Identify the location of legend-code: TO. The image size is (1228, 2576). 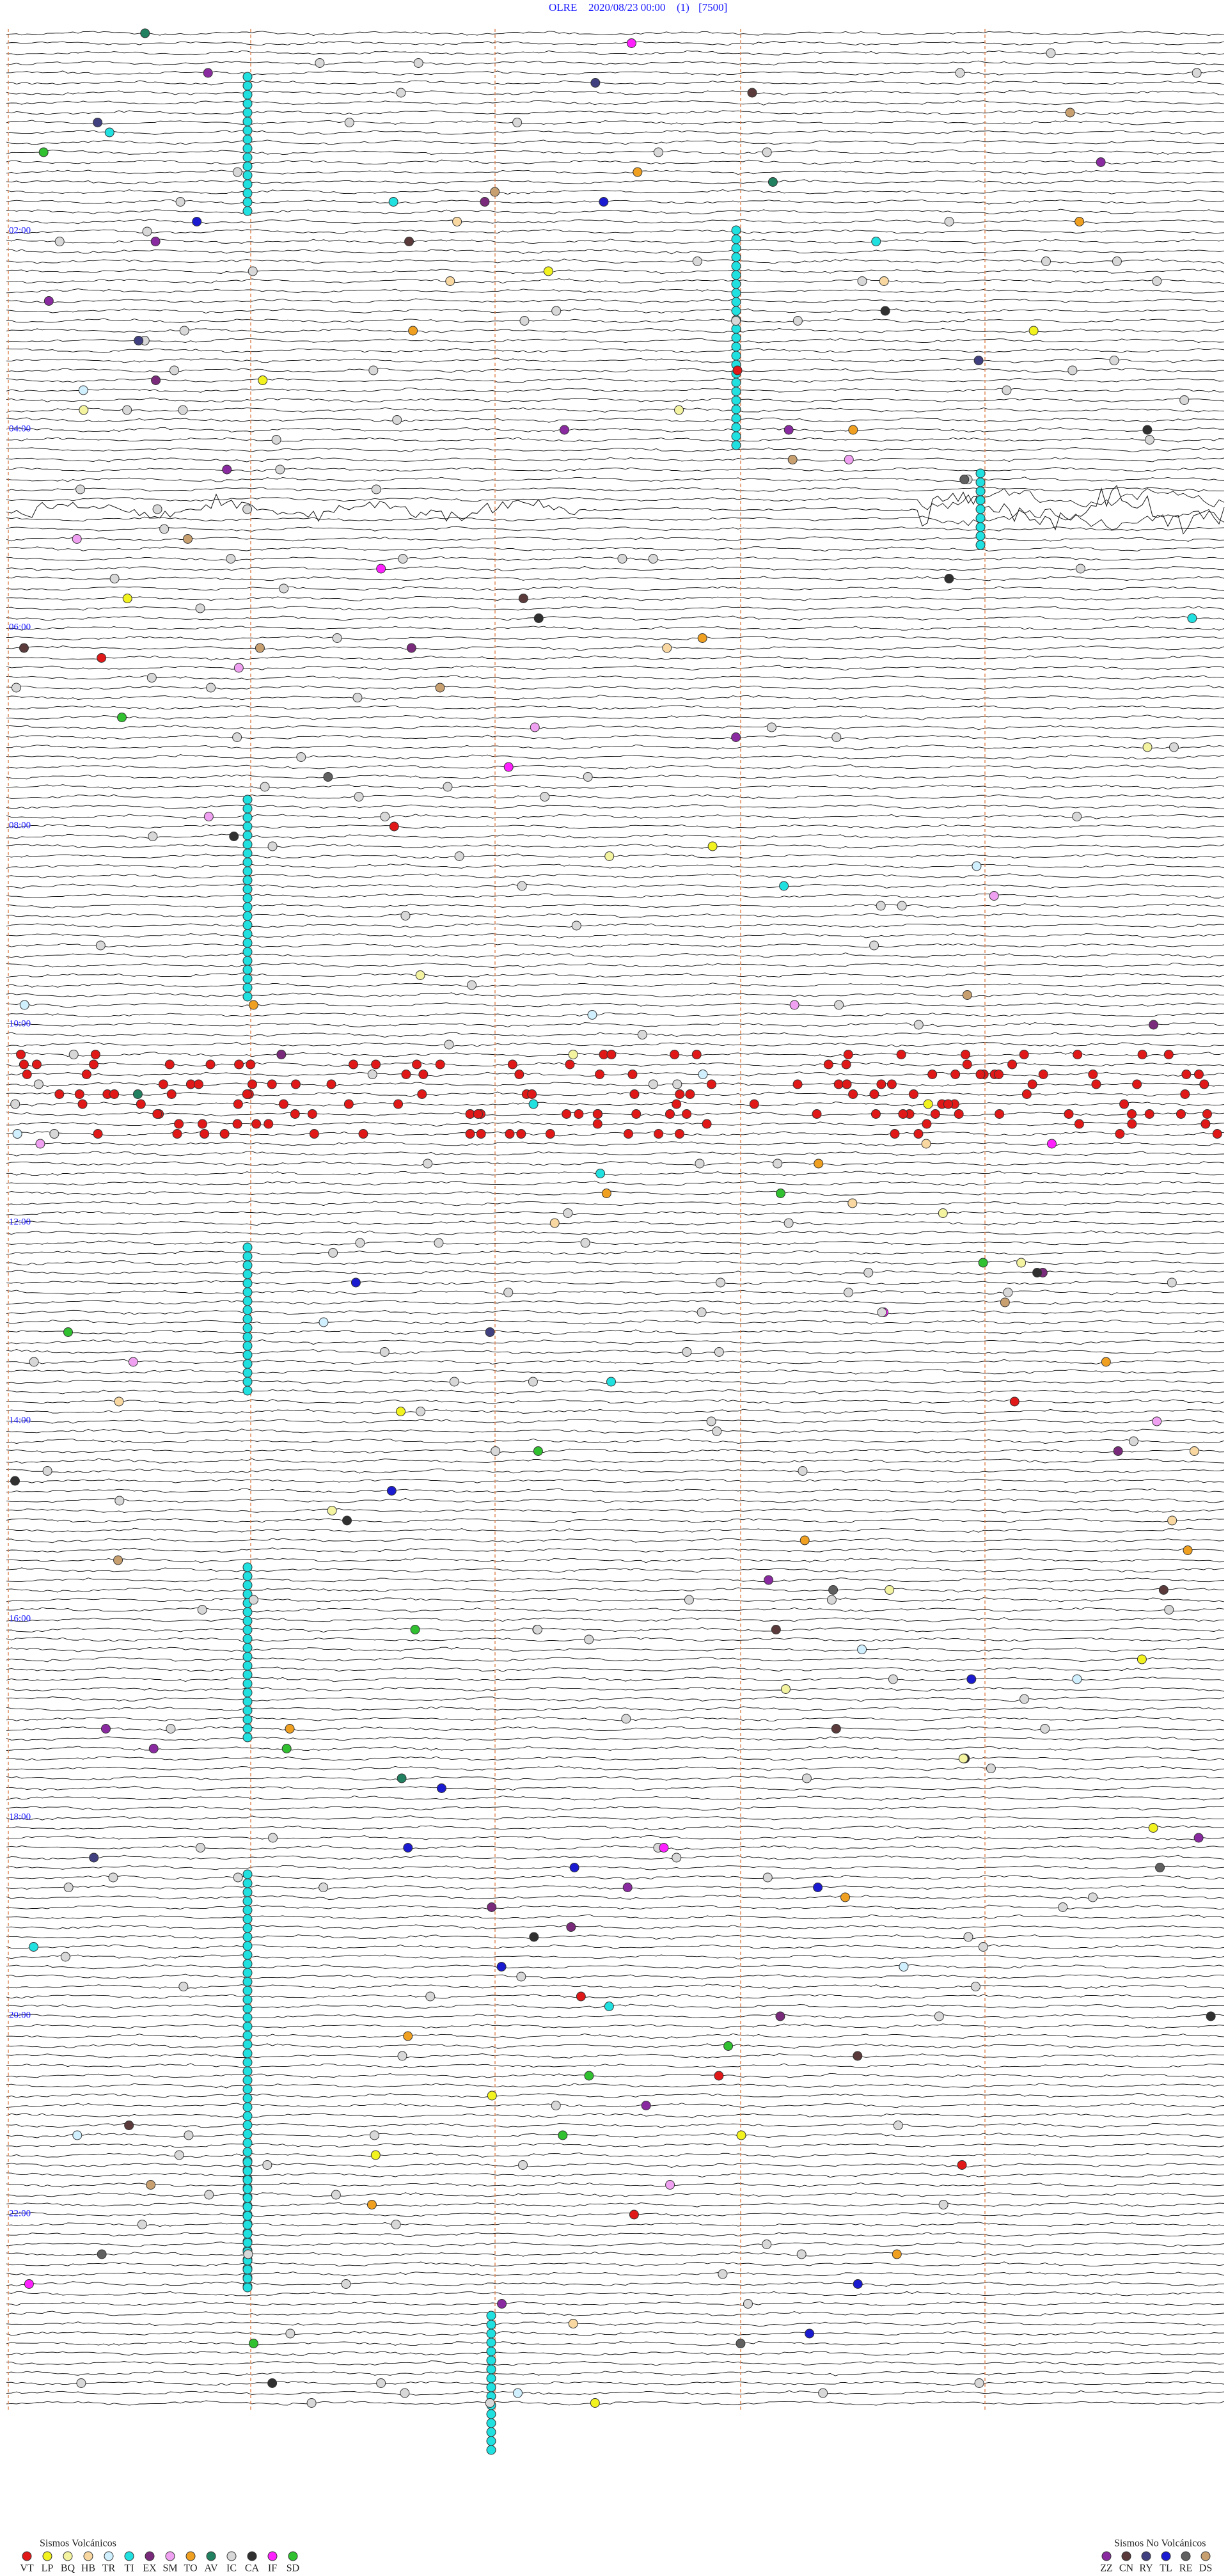
(190, 2568).